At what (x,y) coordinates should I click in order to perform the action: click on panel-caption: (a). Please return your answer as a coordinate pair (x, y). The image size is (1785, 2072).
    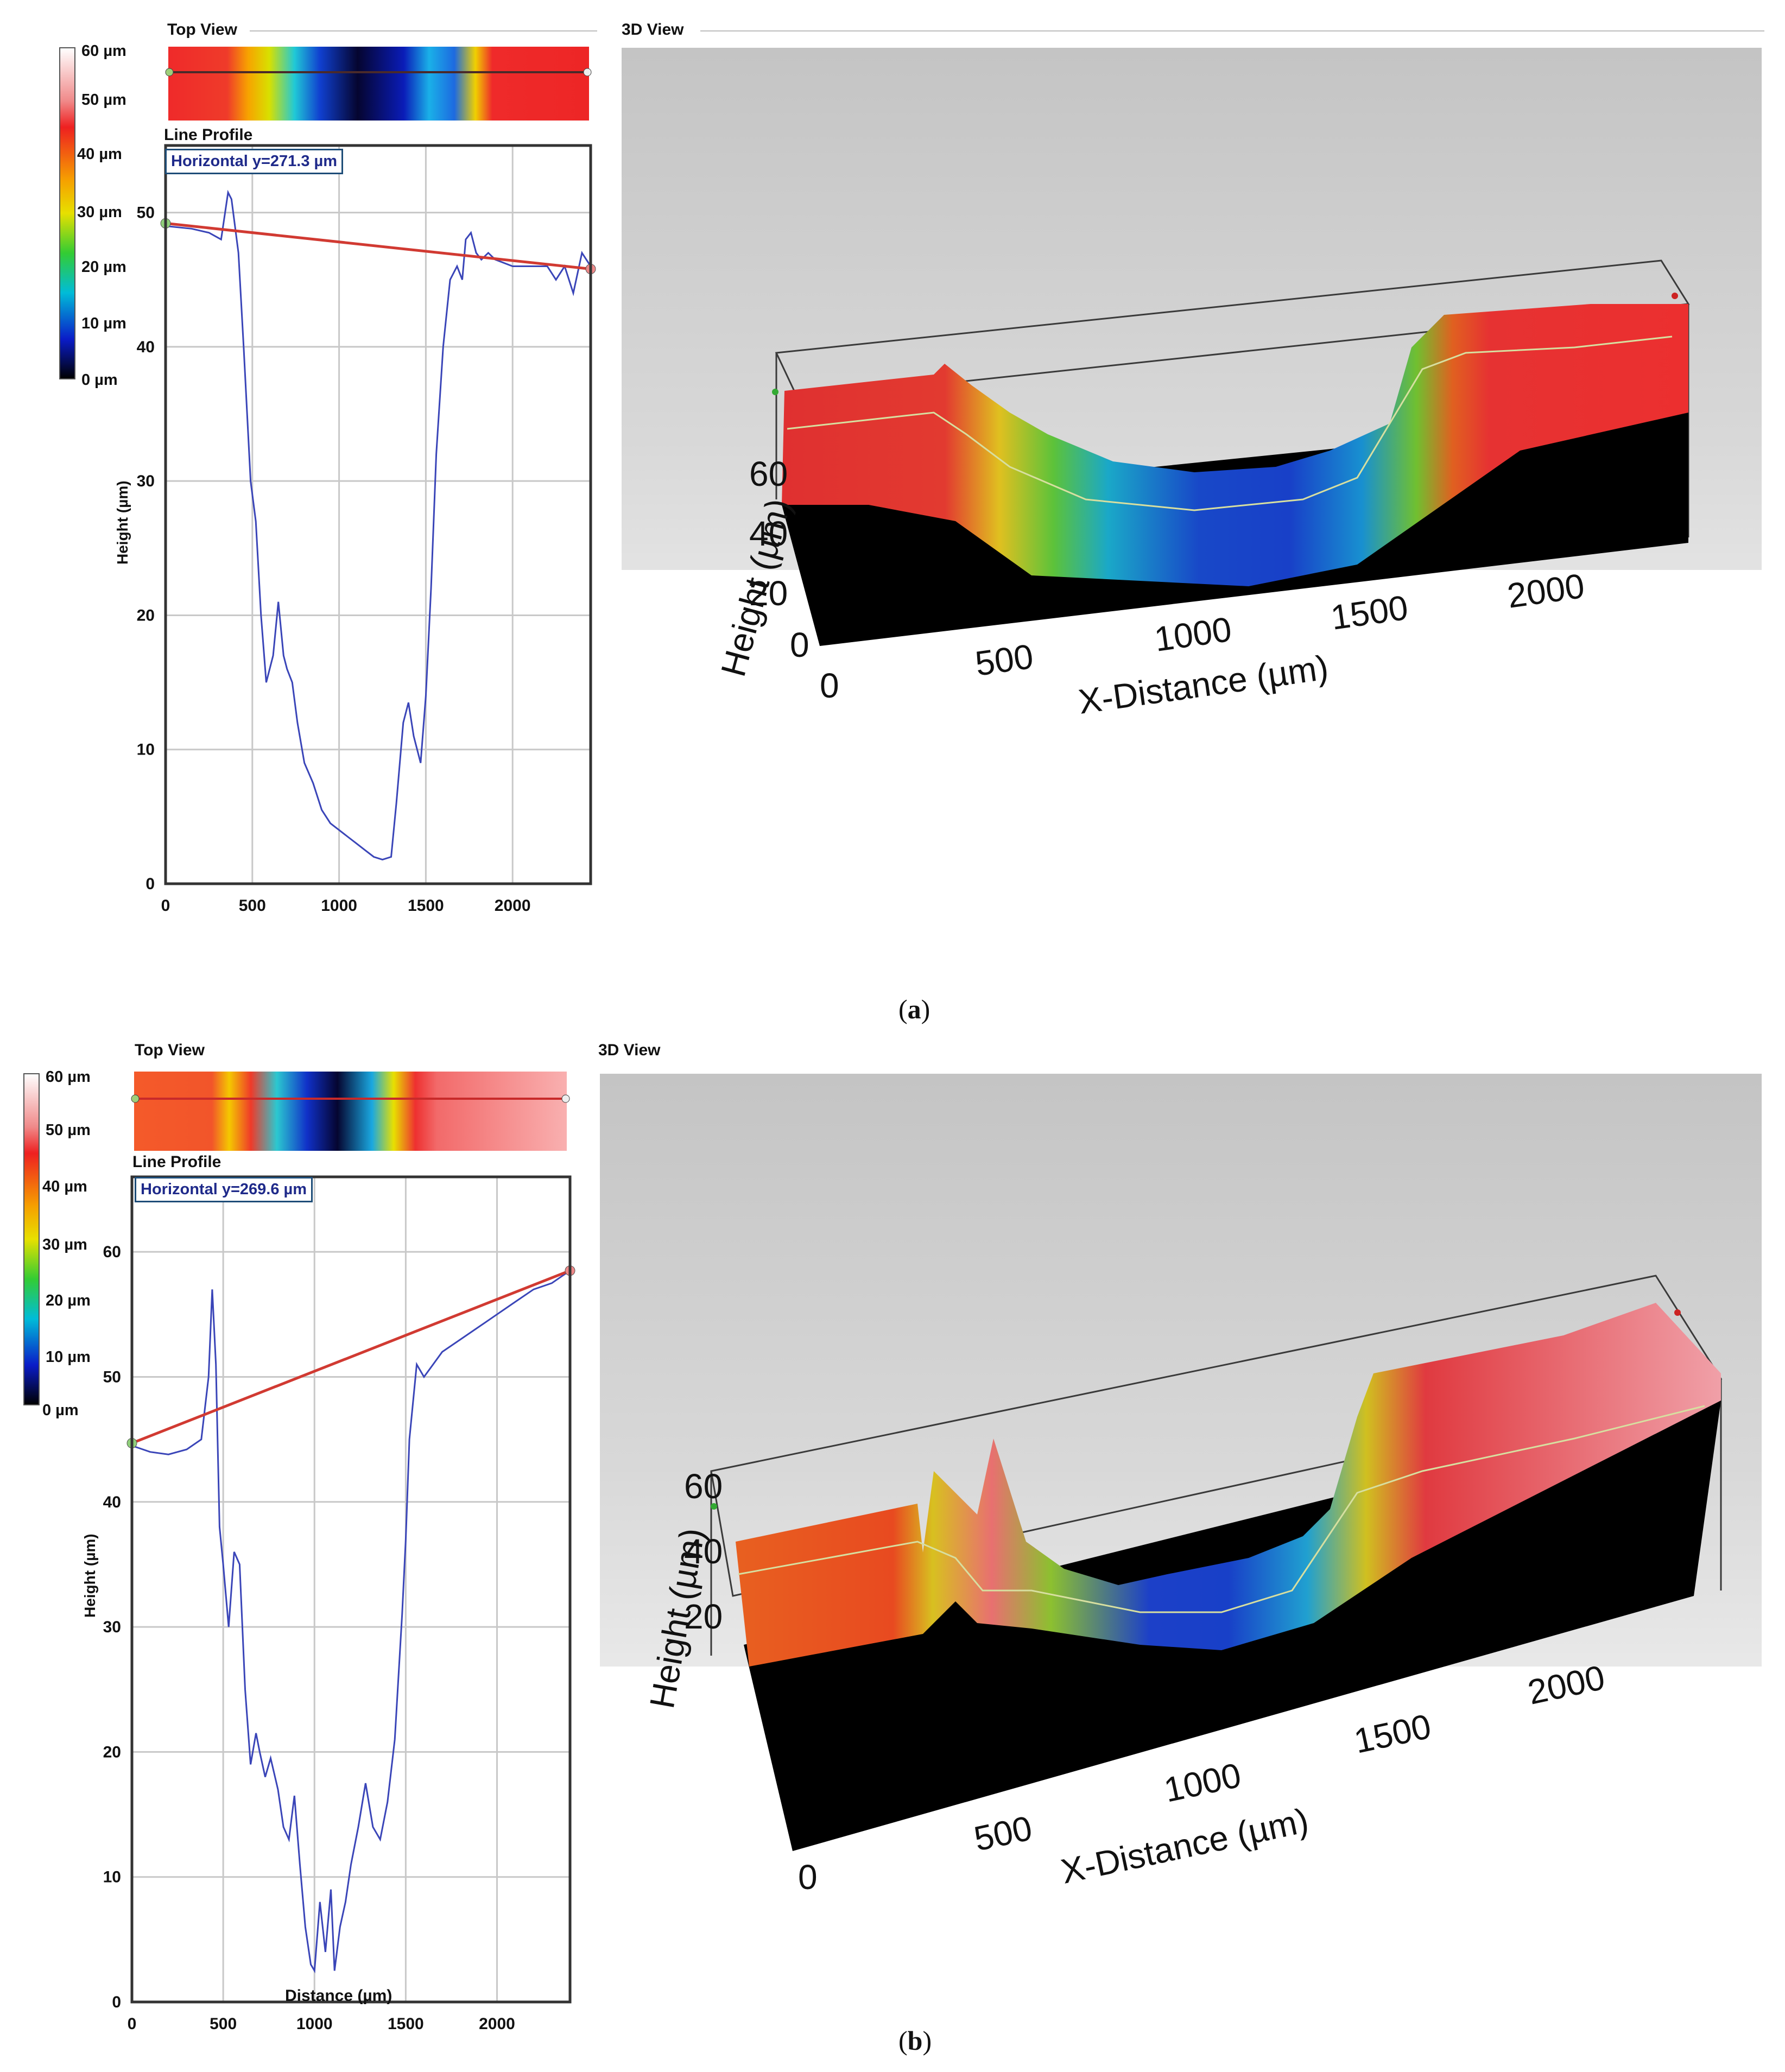
    Looking at the image, I should click on (914, 1009).